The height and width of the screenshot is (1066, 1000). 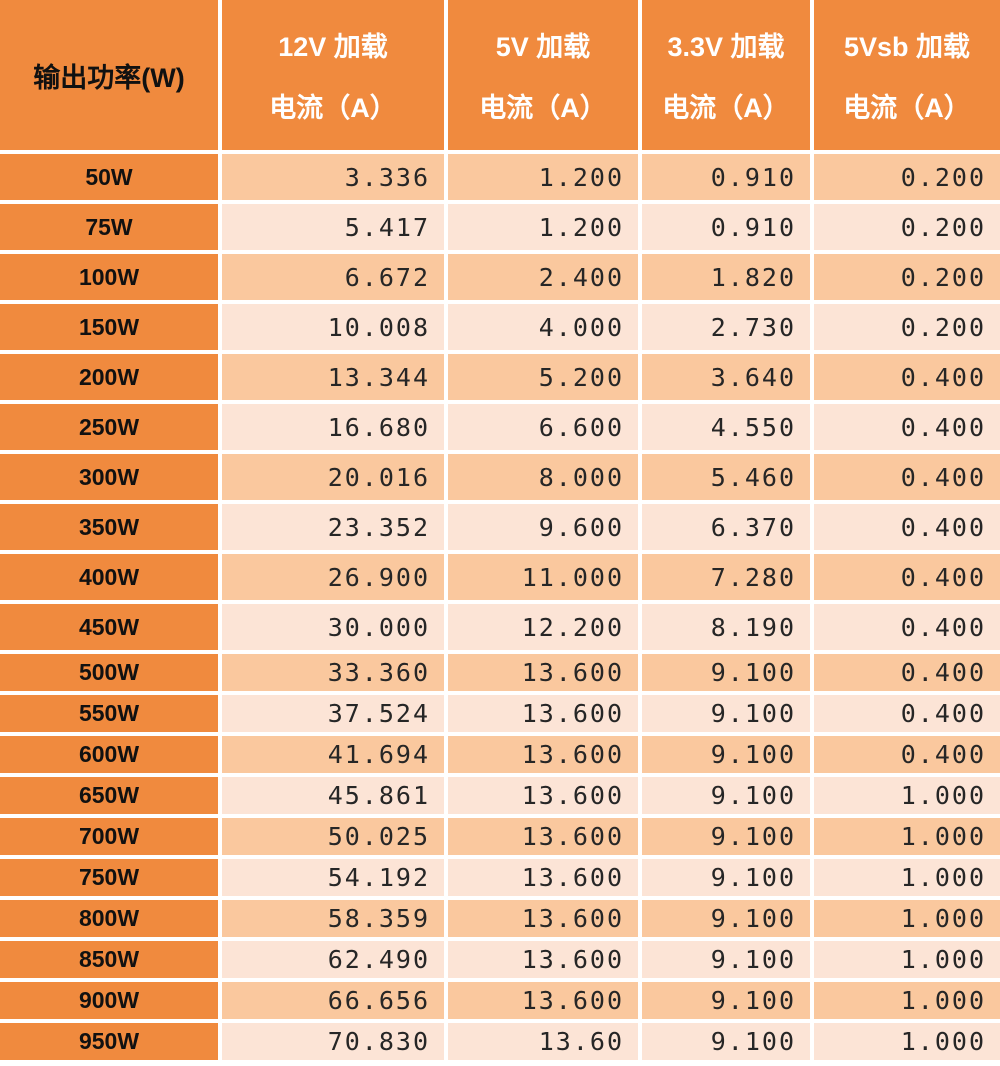 What do you see at coordinates (109, 75) in the screenshot?
I see `column-header-output-power: 输出功率(W)` at bounding box center [109, 75].